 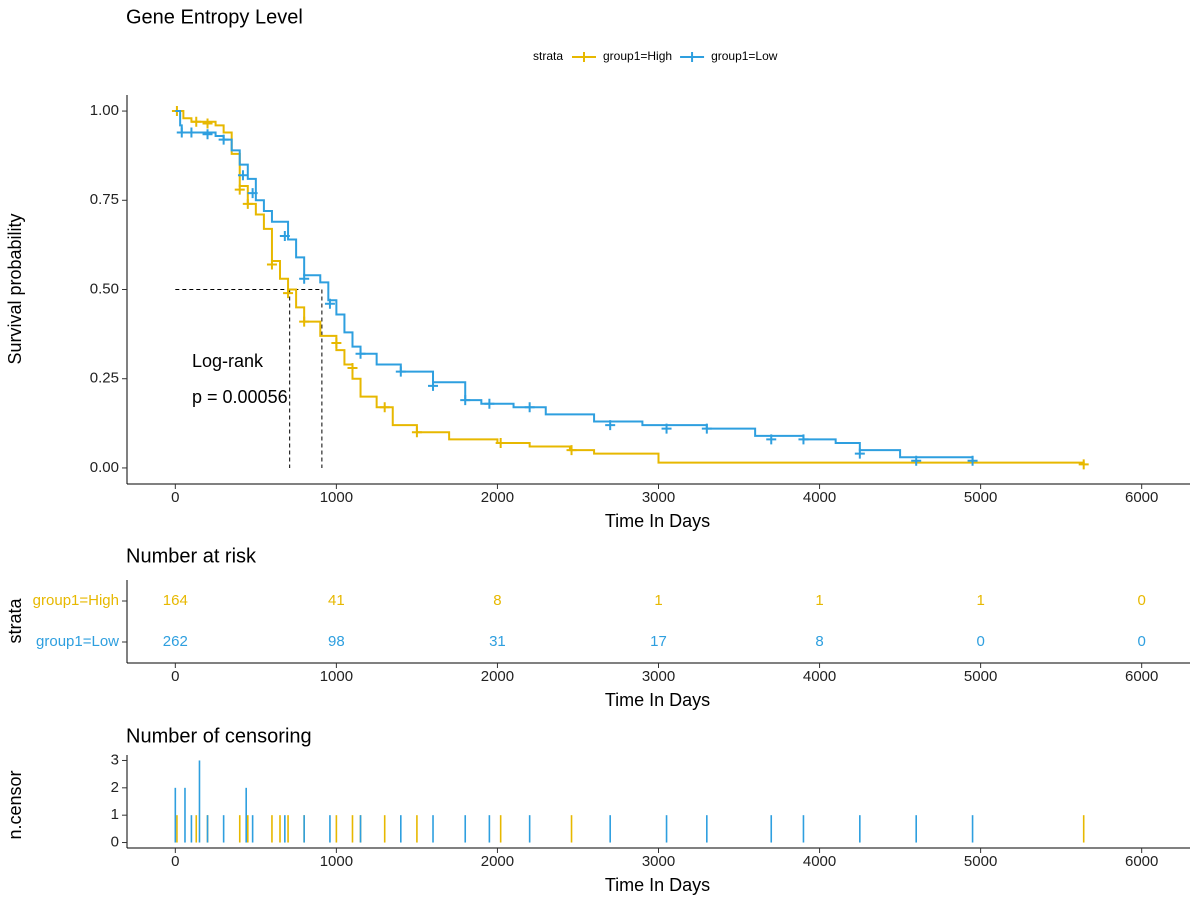 I want to click on legend-label: group1=High, so click(x=637, y=56).